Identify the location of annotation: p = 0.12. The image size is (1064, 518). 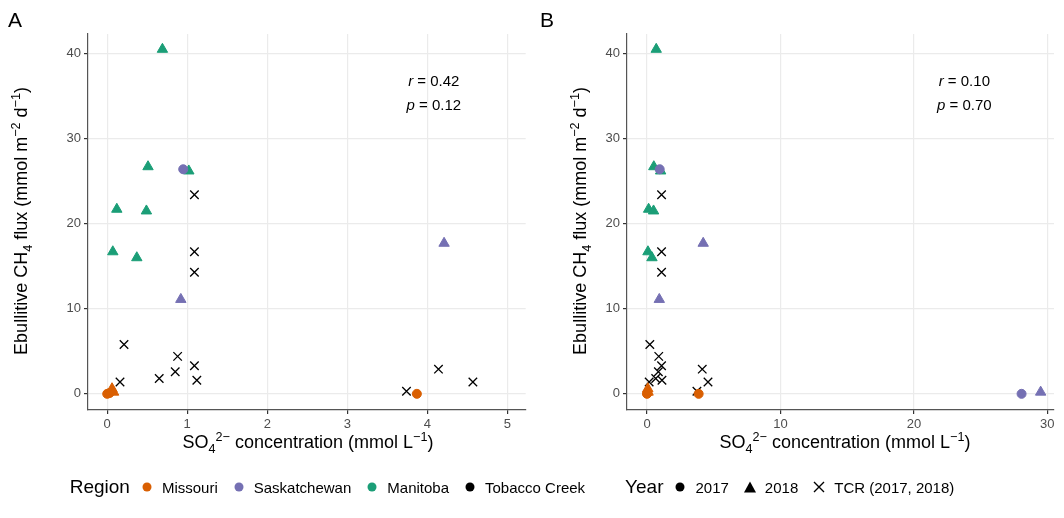
(433, 105).